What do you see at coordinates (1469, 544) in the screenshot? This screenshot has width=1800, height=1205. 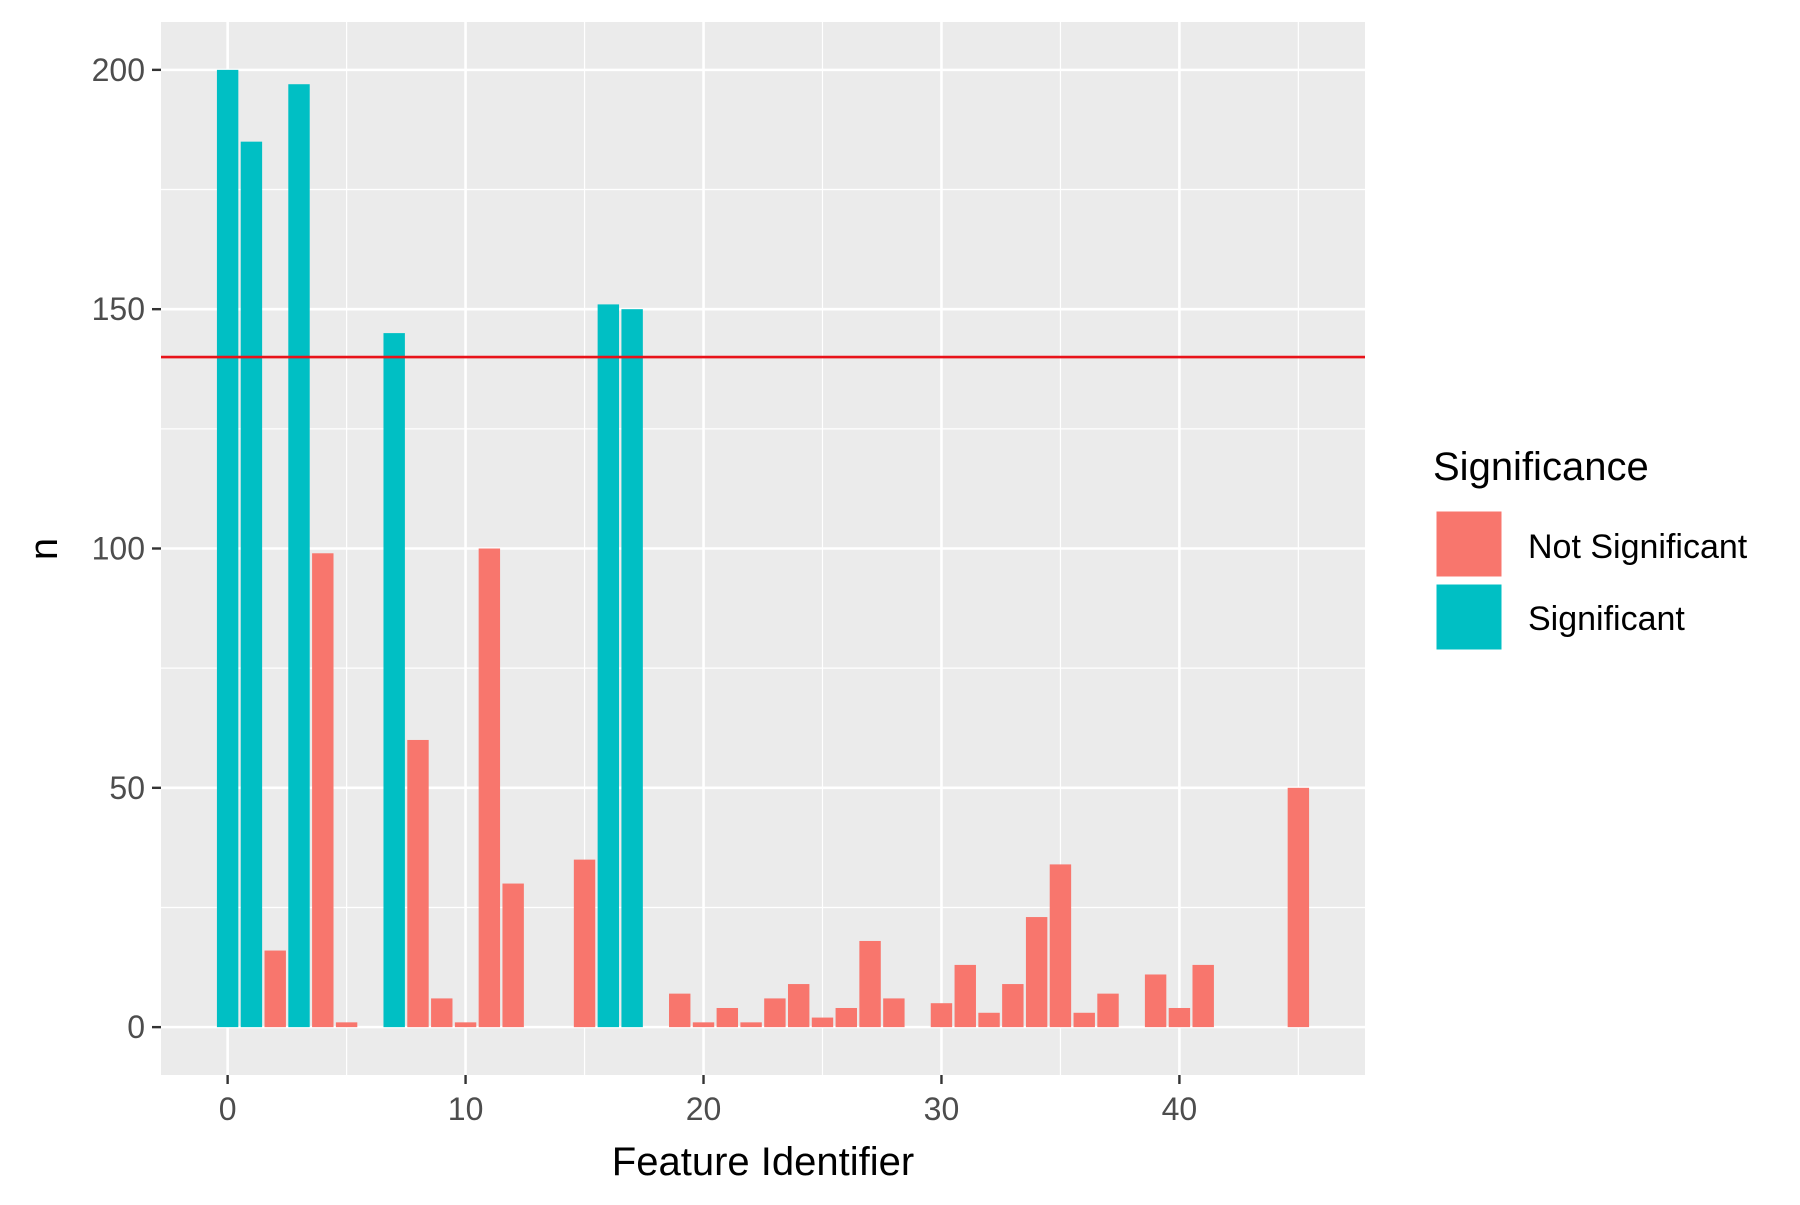 I see `legend-swatch-not-significant` at bounding box center [1469, 544].